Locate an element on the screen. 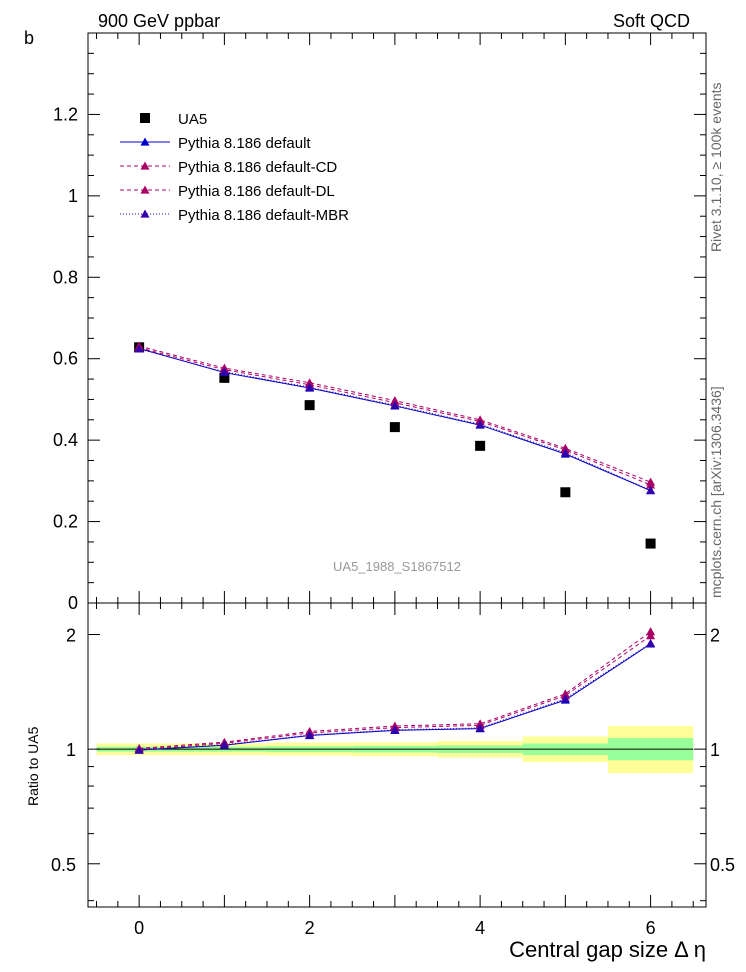  legend-label: UA5 is located at coordinates (192, 119).